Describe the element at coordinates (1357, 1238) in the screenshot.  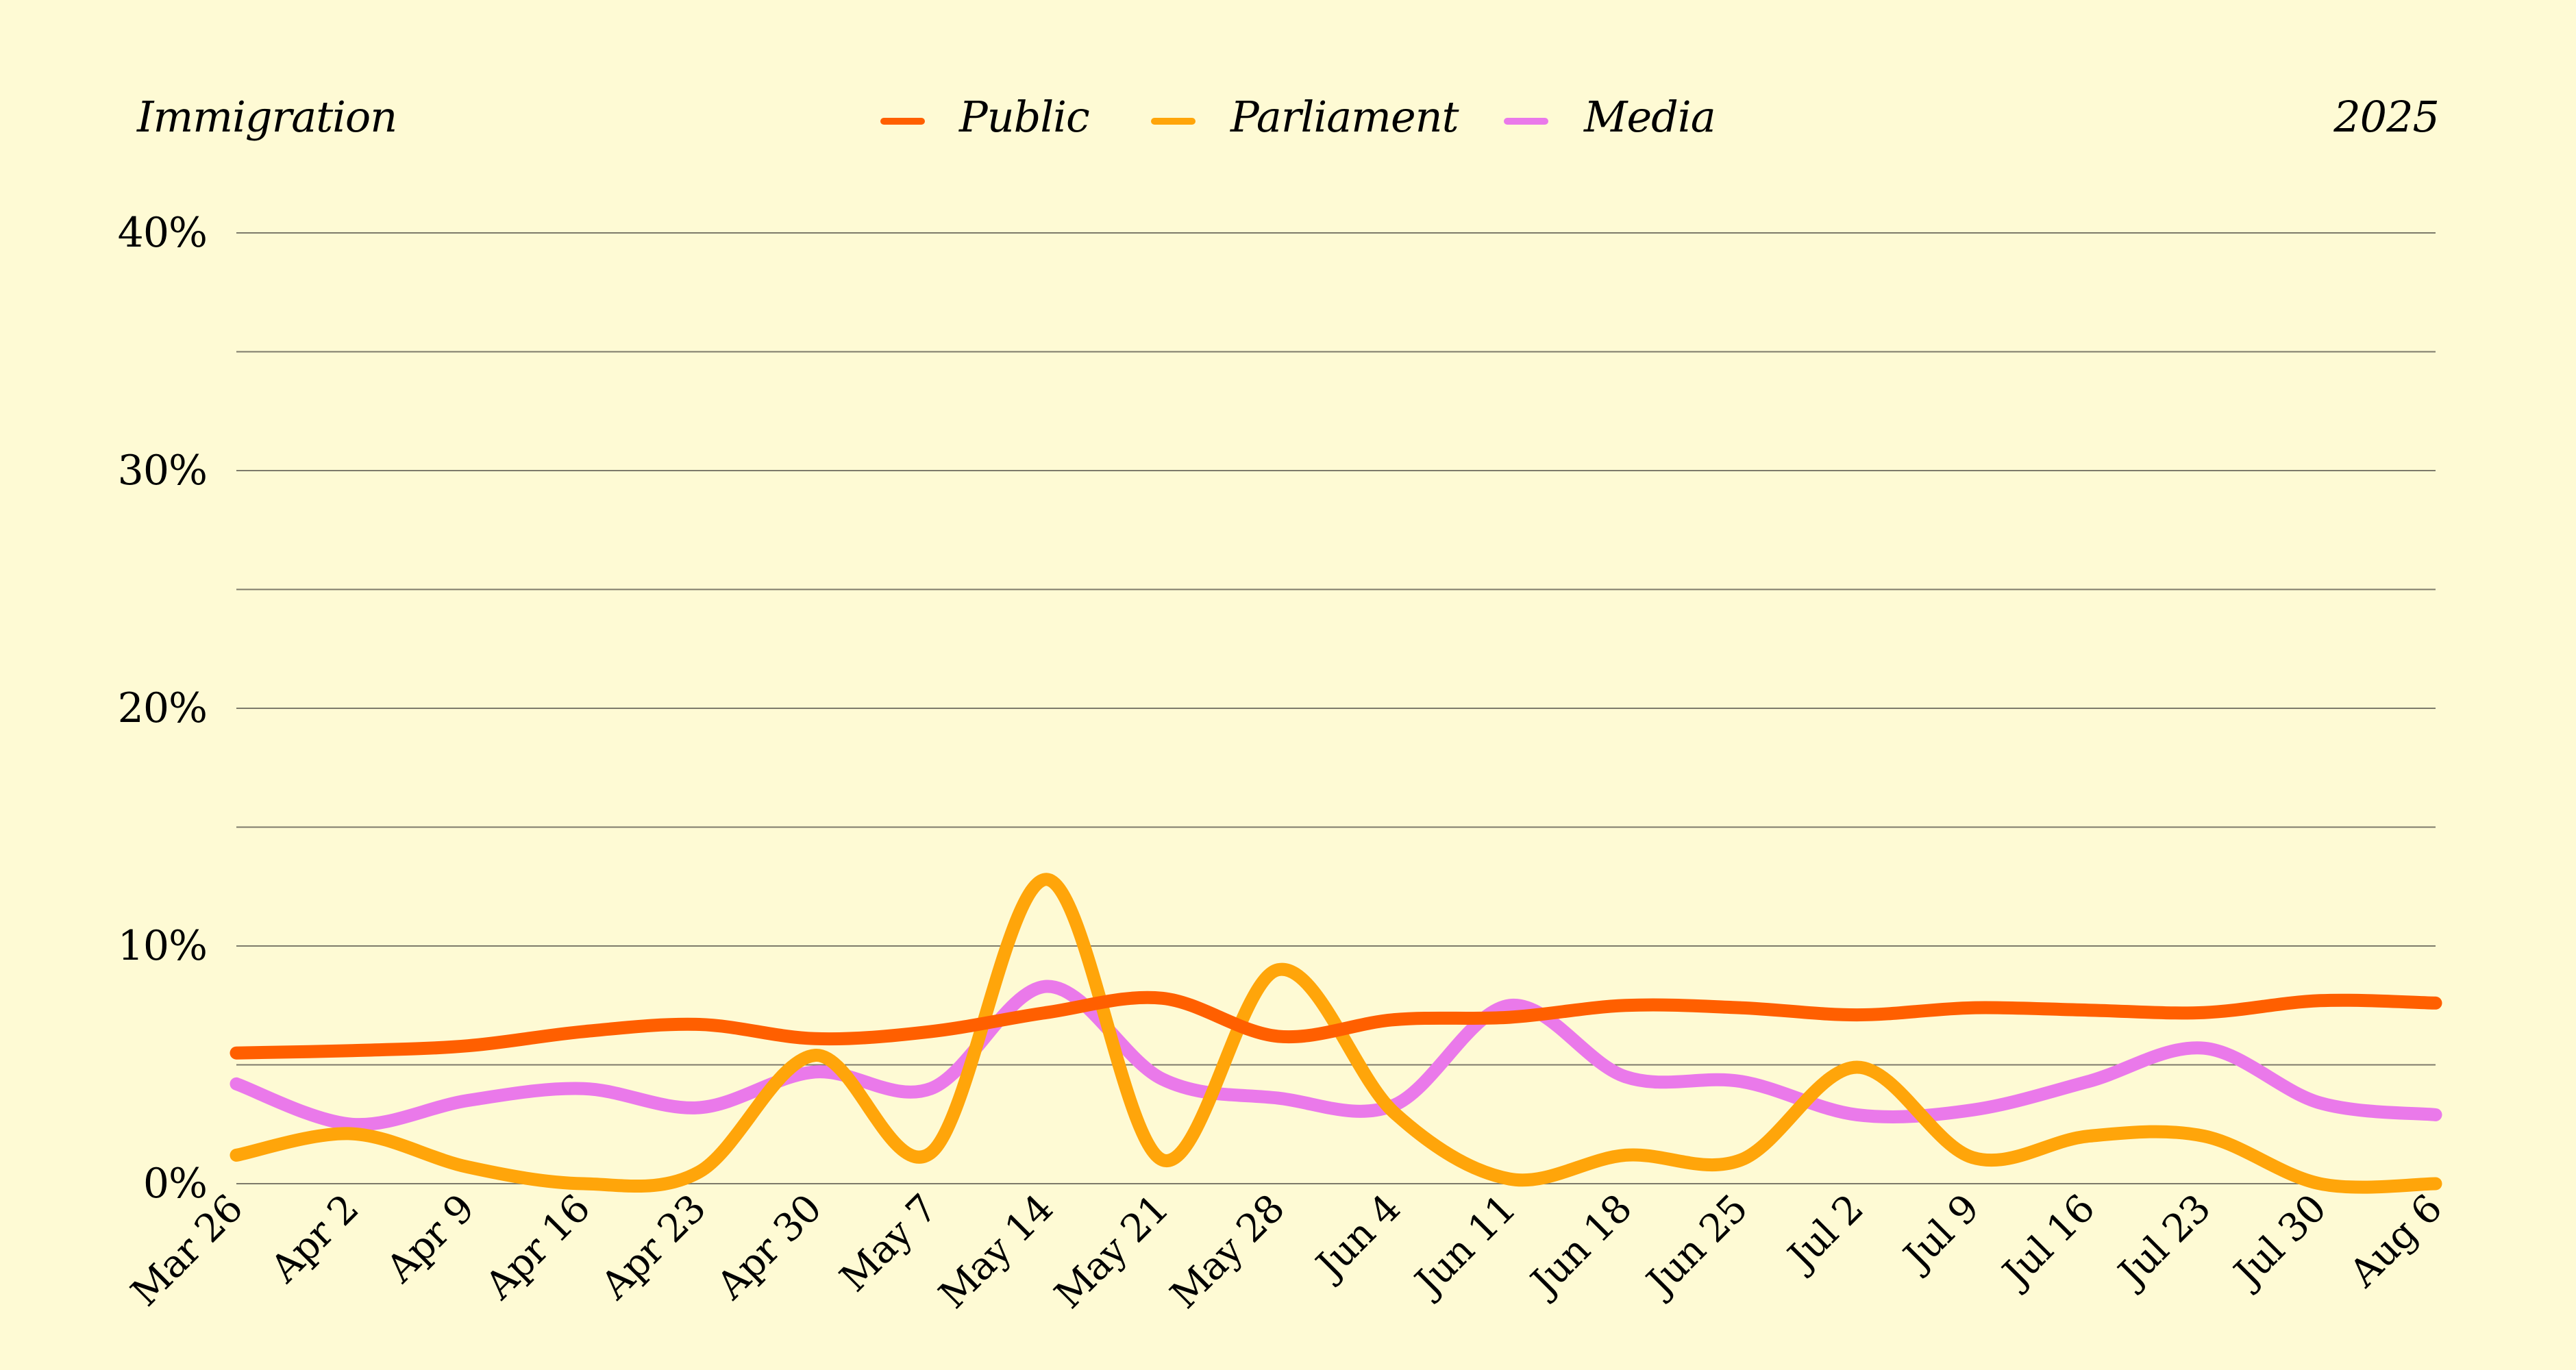
I see `x-tick-label: Jun 4` at that location.